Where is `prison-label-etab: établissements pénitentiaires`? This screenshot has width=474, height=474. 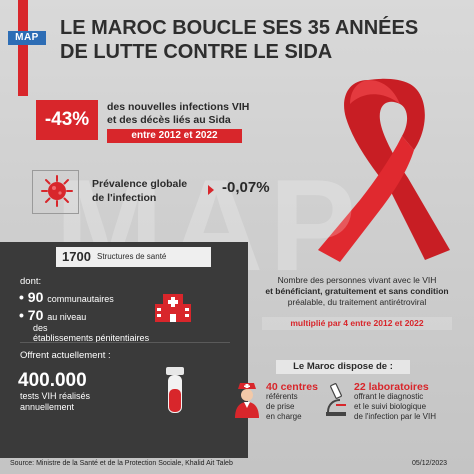 prison-label-etab: établissements pénitentiaires is located at coordinates (91, 338).